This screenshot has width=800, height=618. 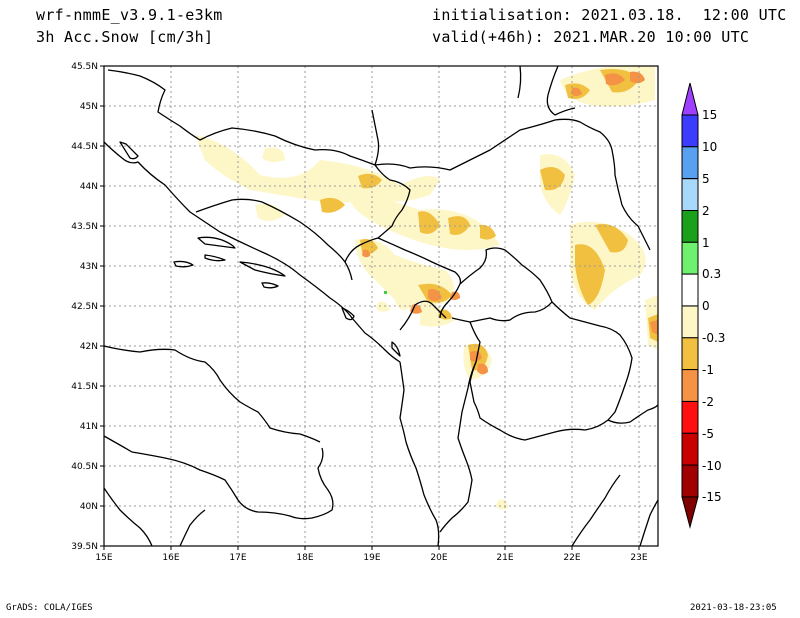 What do you see at coordinates (711, 274) in the screenshot?
I see `colorbar-label: 0.3` at bounding box center [711, 274].